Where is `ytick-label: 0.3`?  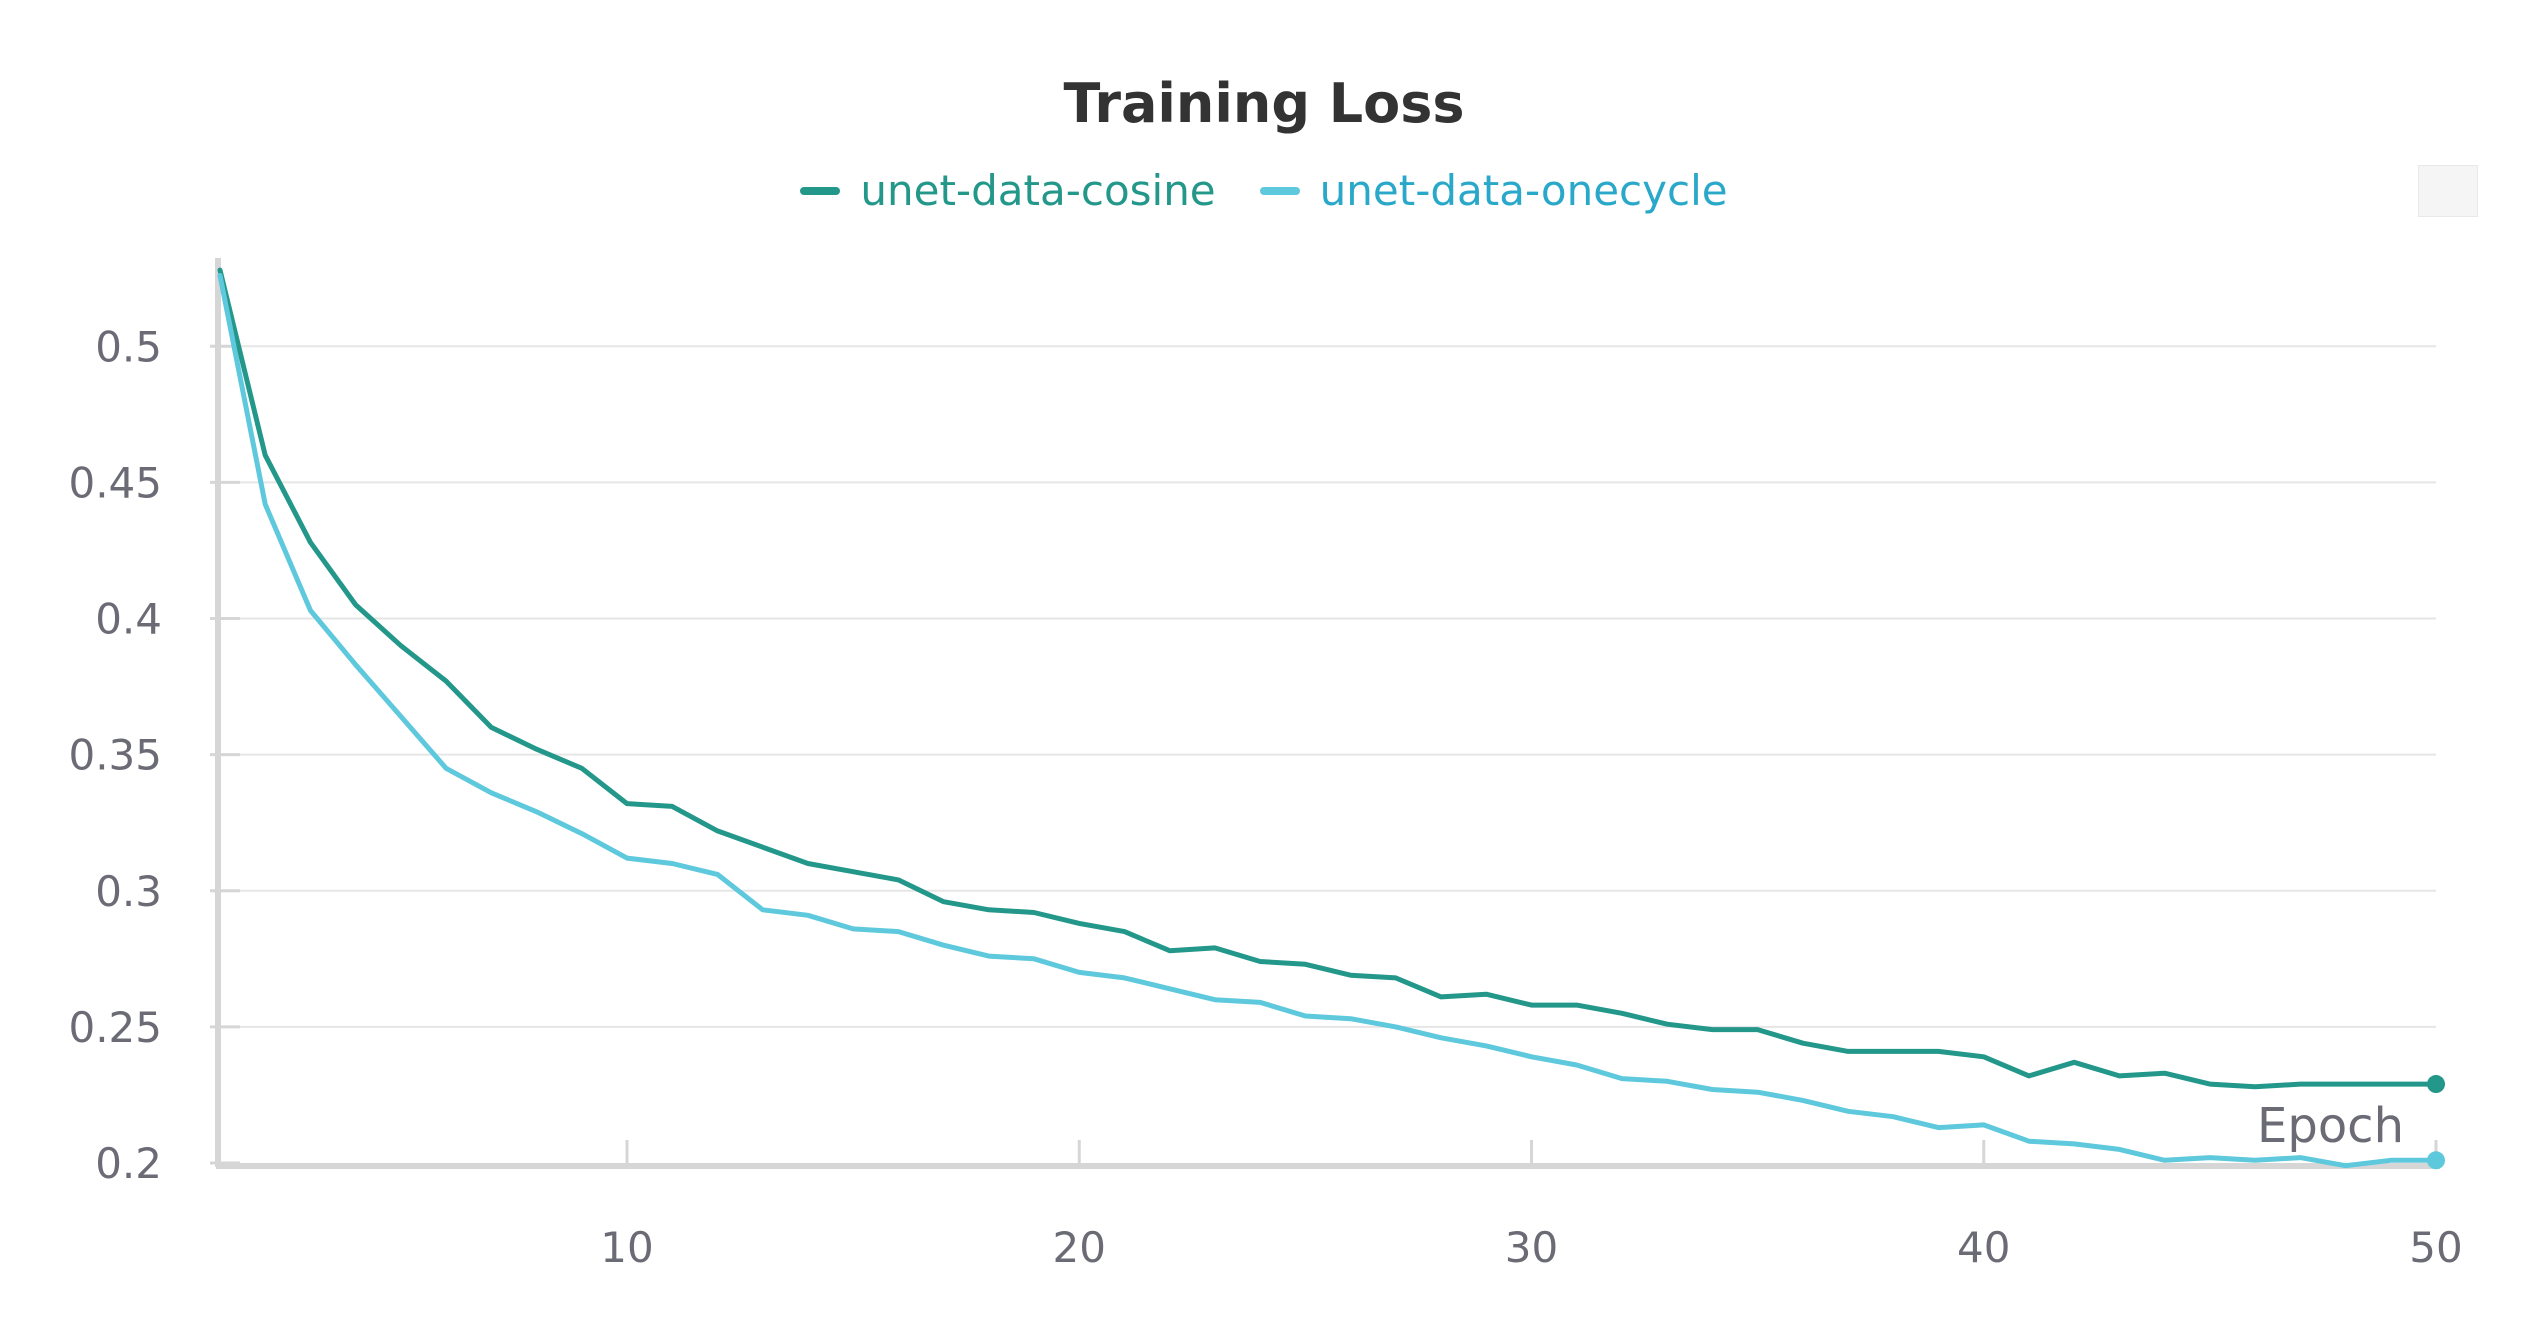 ytick-label: 0.3 is located at coordinates (128, 891).